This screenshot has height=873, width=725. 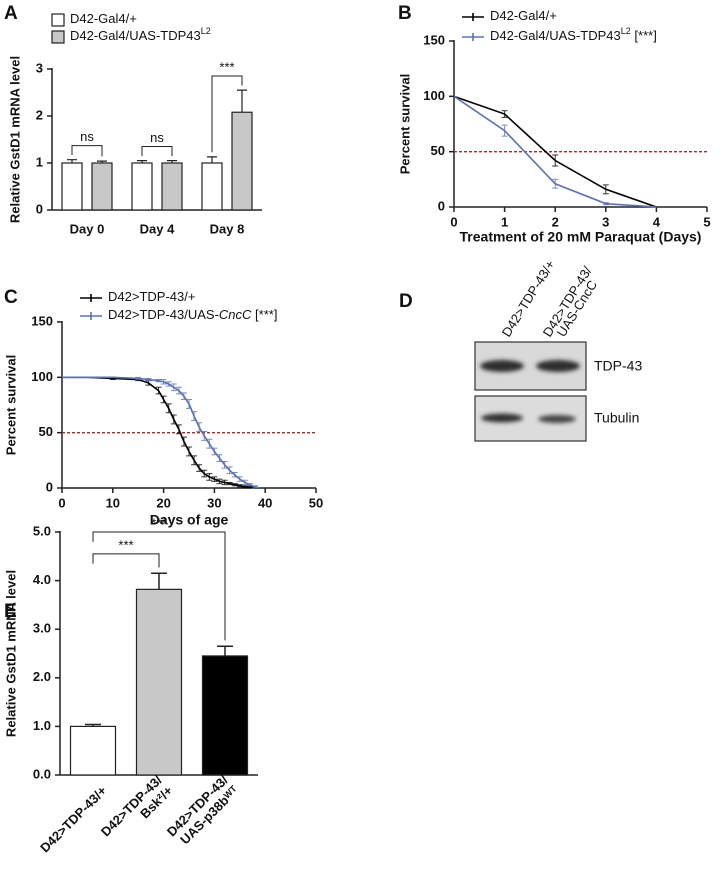 What do you see at coordinates (626, 31) in the screenshot?
I see `legend-name-sup: L2` at bounding box center [626, 31].